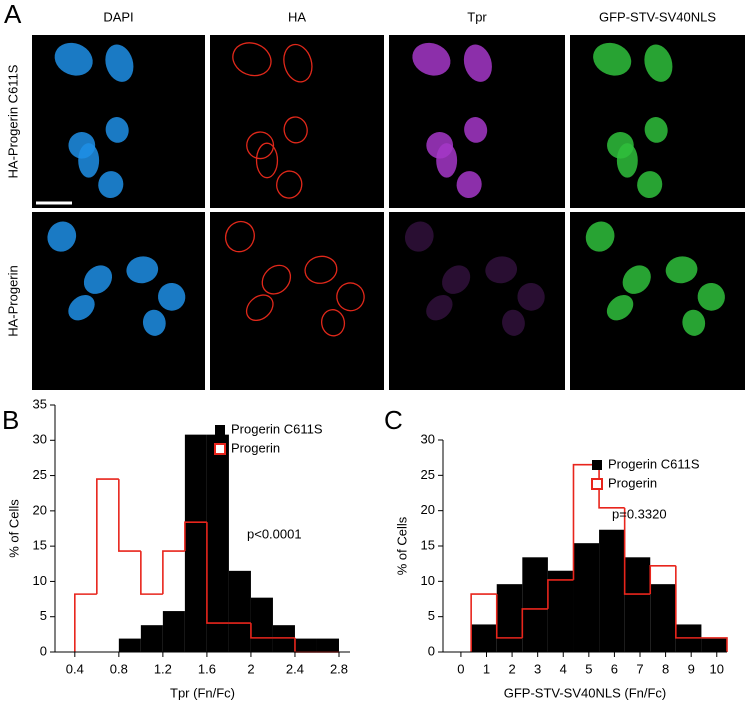  I want to click on y-tick-label: 35, so click(40, 403).